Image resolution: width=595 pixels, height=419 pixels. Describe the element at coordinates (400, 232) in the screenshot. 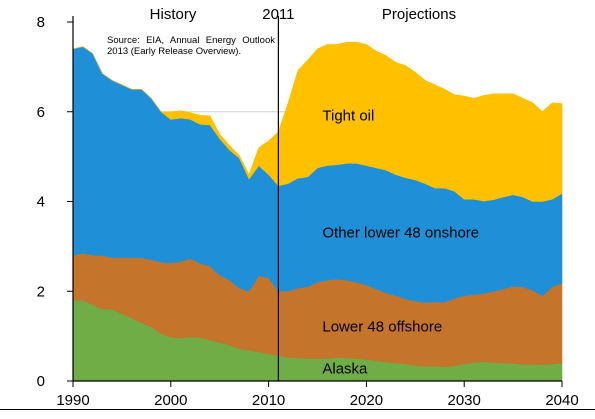

I see `series-label-other-lower-48-onshore: Other lower 48 onshore` at that location.